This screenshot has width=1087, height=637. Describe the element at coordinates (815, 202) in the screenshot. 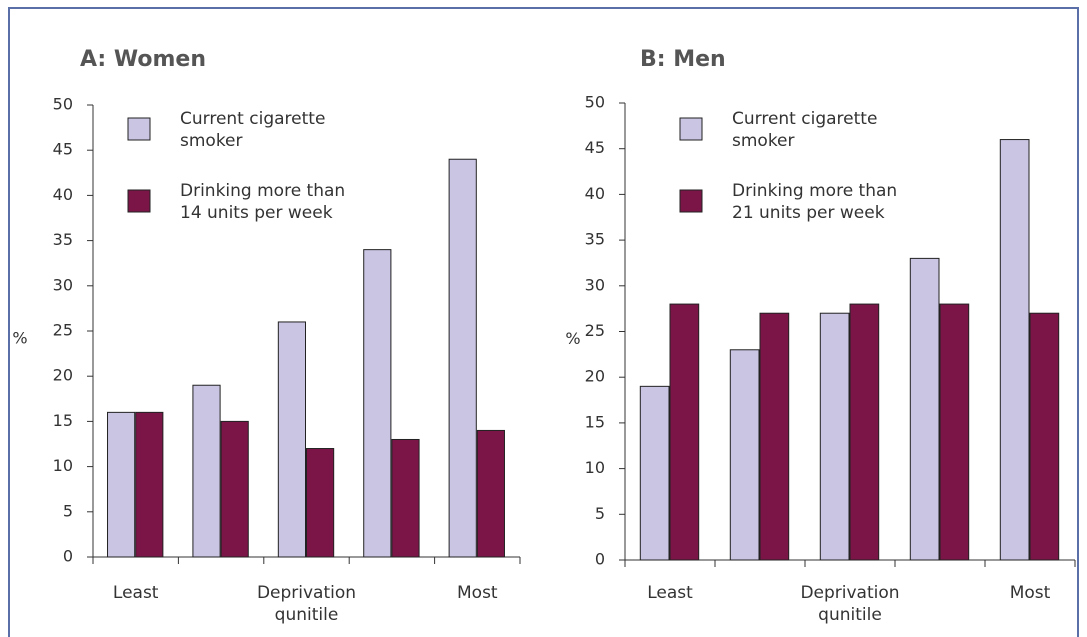

I see `legend-label: Drinking more than 21 units per week` at that location.